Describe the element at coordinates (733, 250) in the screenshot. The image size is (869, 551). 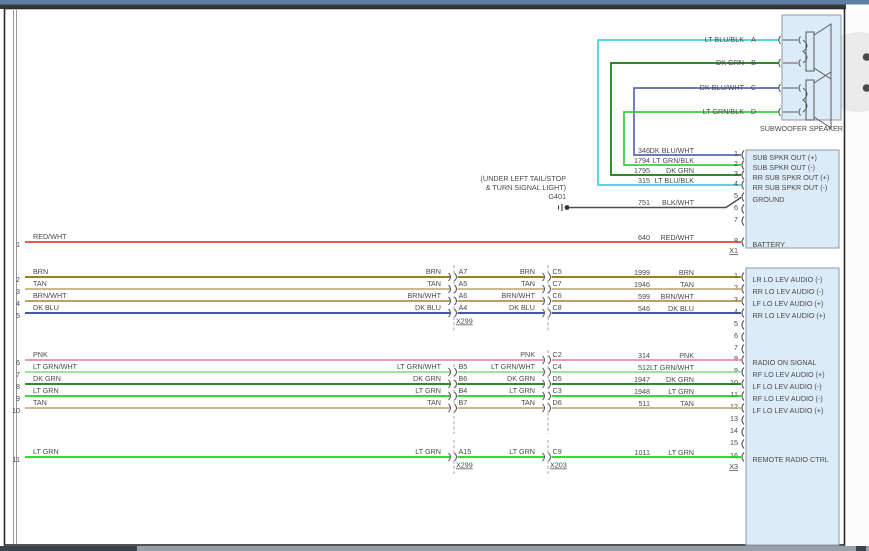
I see `connector-id-label: X1` at that location.